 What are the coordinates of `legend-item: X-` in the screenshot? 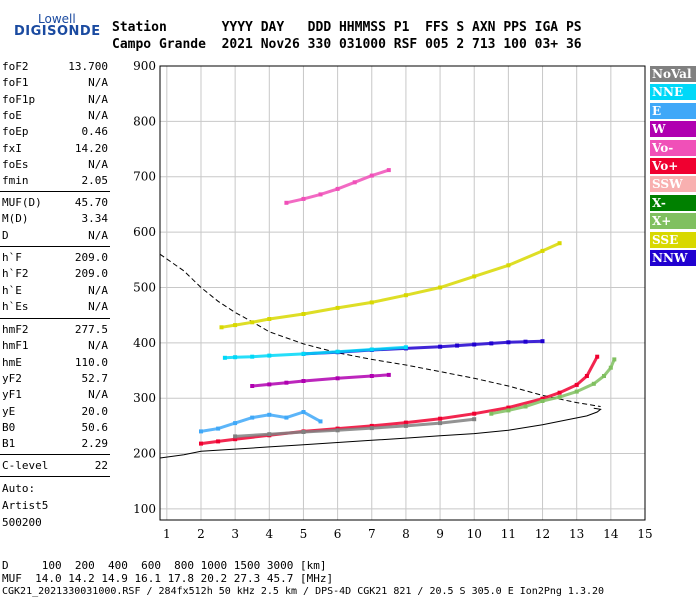 It's located at (673, 202).